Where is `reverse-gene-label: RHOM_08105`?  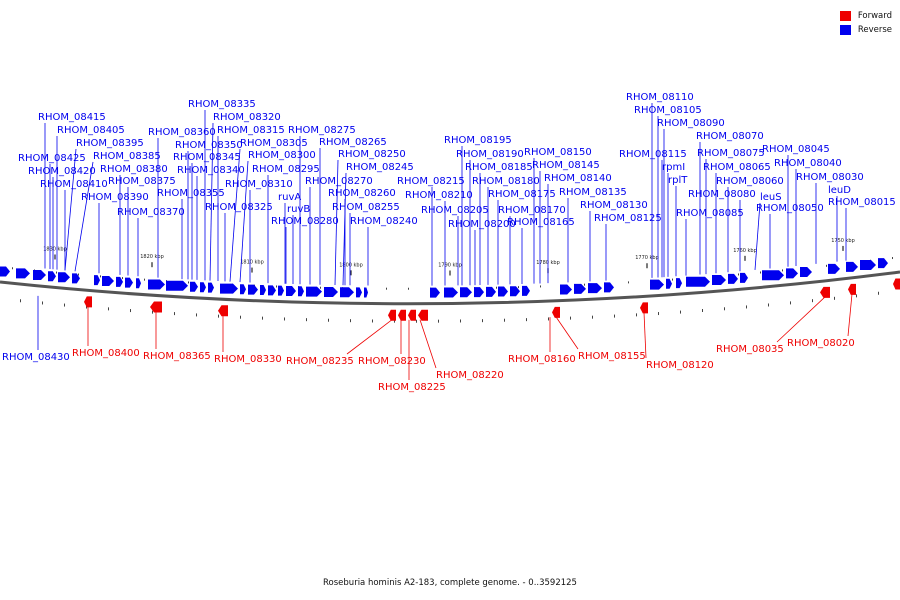
reverse-gene-label: RHOM_08105 is located at coordinates (668, 110).